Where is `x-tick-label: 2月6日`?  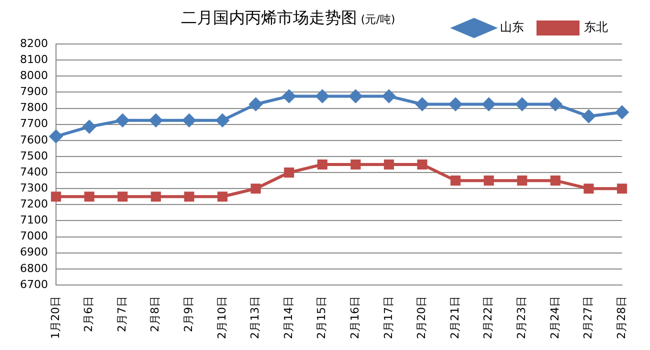
x-tick-label: 2月6日 is located at coordinates (89, 314).